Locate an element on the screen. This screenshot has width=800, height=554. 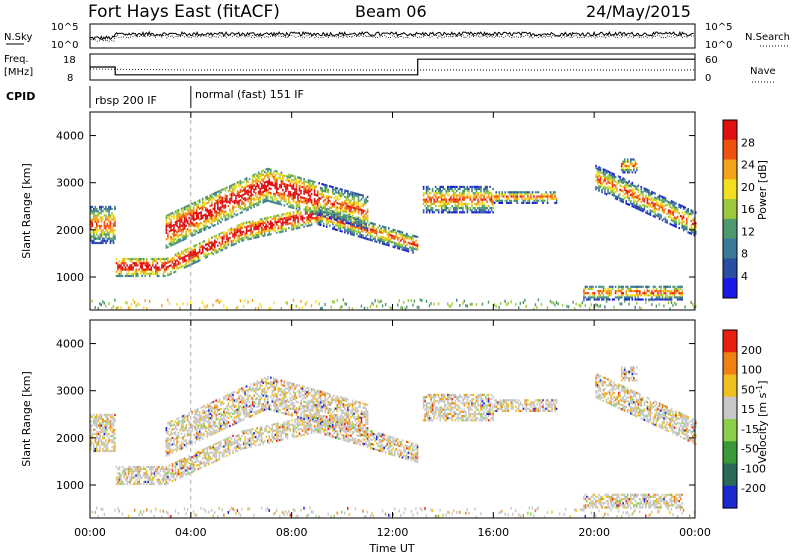
nsky-panel: N.Sky 10^5 10^0 10^5 10^0 N.Search is located at coordinates (397, 36).